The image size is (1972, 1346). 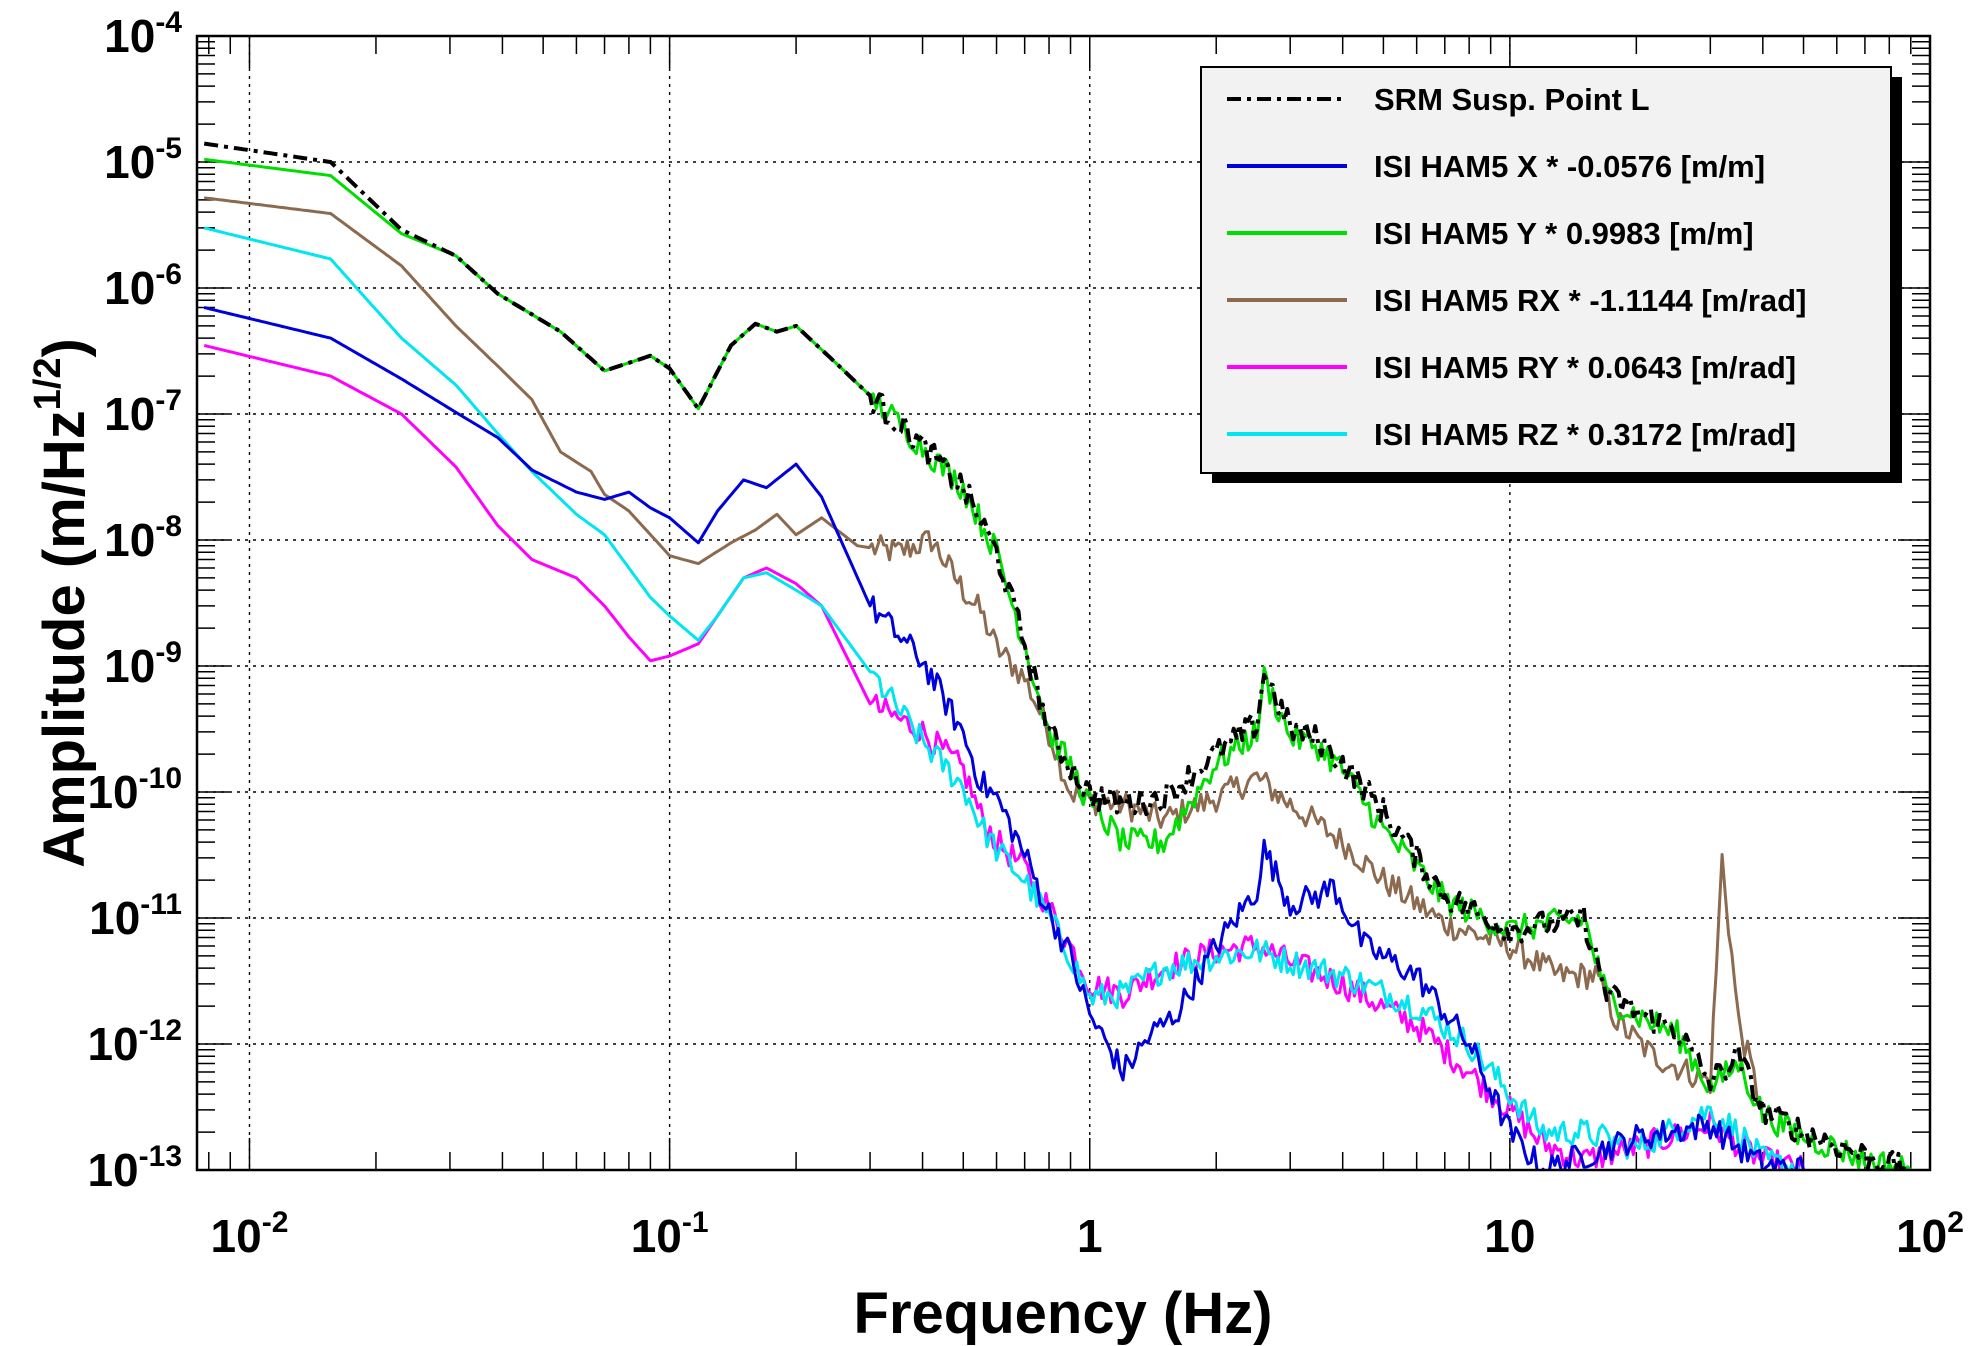 What do you see at coordinates (695, 1222) in the screenshot?
I see `x-tick-sup: -1` at bounding box center [695, 1222].